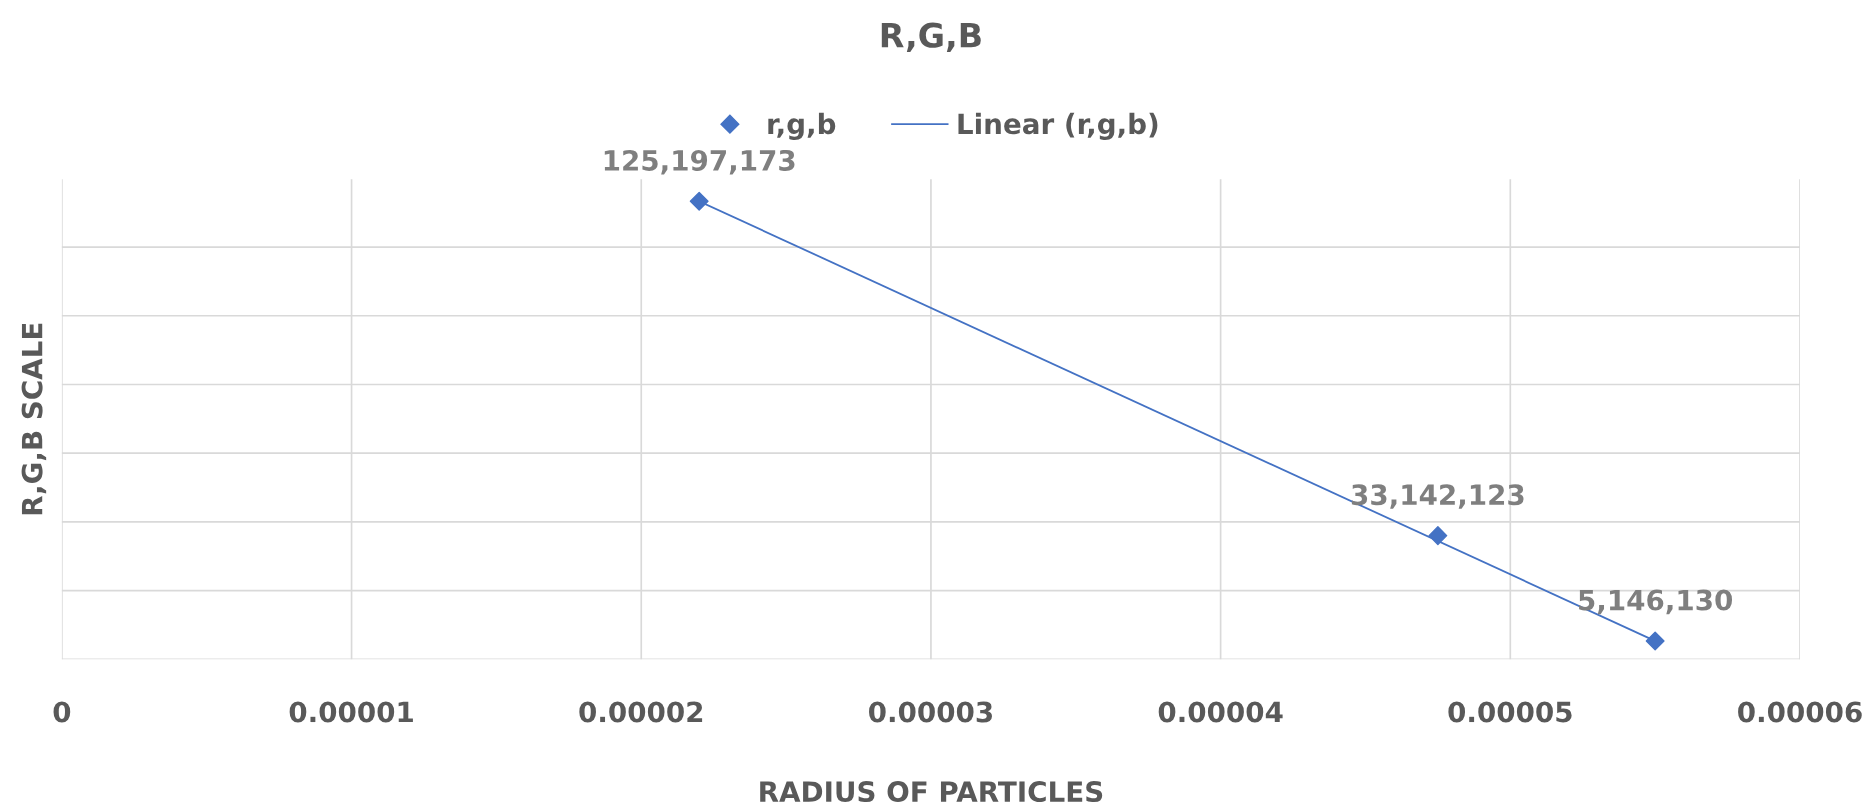 The image size is (1875, 804). Describe the element at coordinates (930, 712) in the screenshot. I see `x-tick-label: 0.00003` at that location.